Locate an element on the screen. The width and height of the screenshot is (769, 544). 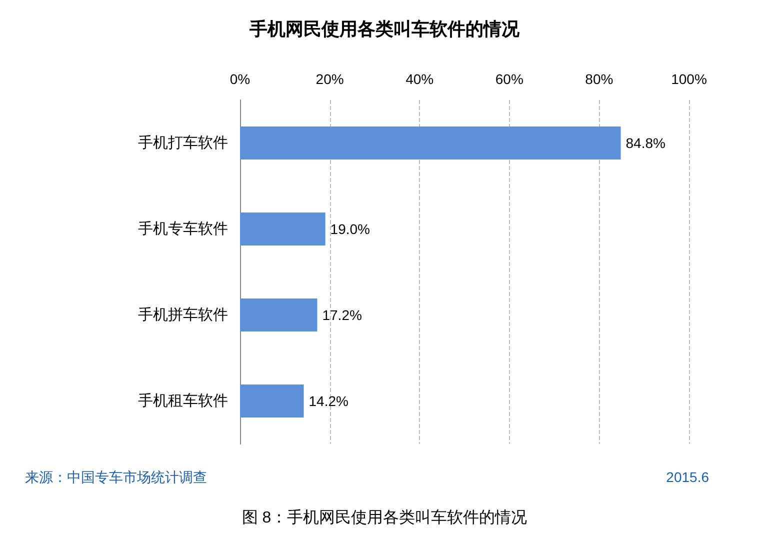
y-tick-label: 手机打车软件 is located at coordinates (183, 143).